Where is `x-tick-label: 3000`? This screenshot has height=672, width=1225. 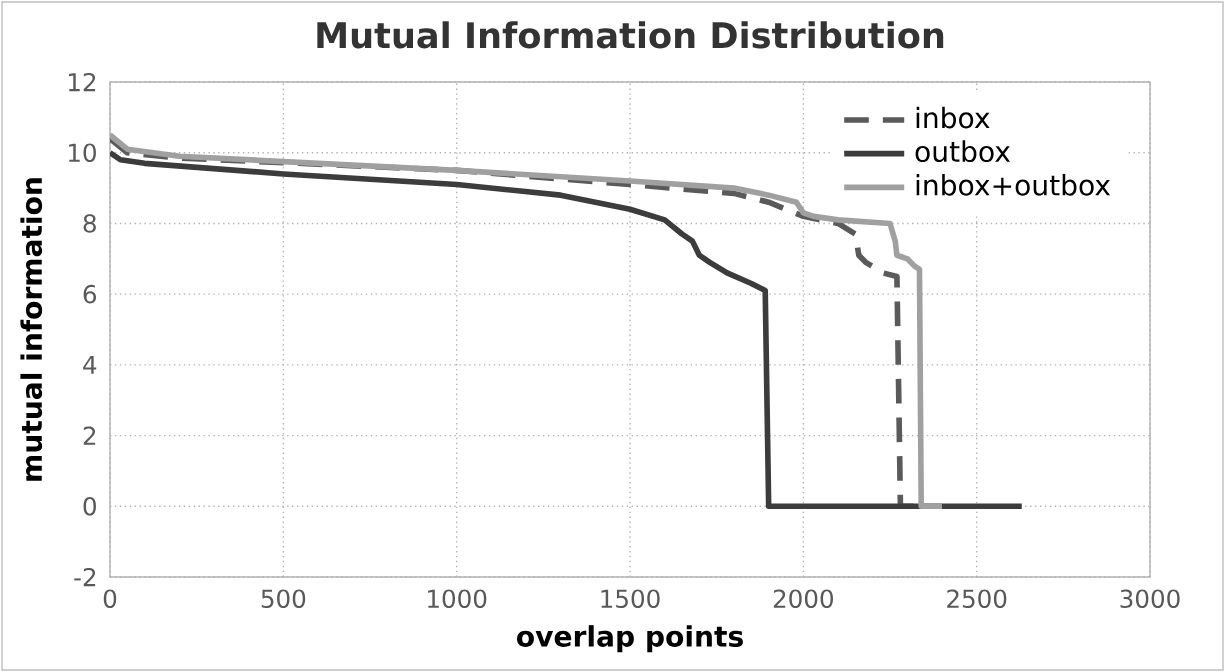
x-tick-label: 3000 is located at coordinates (1150, 599).